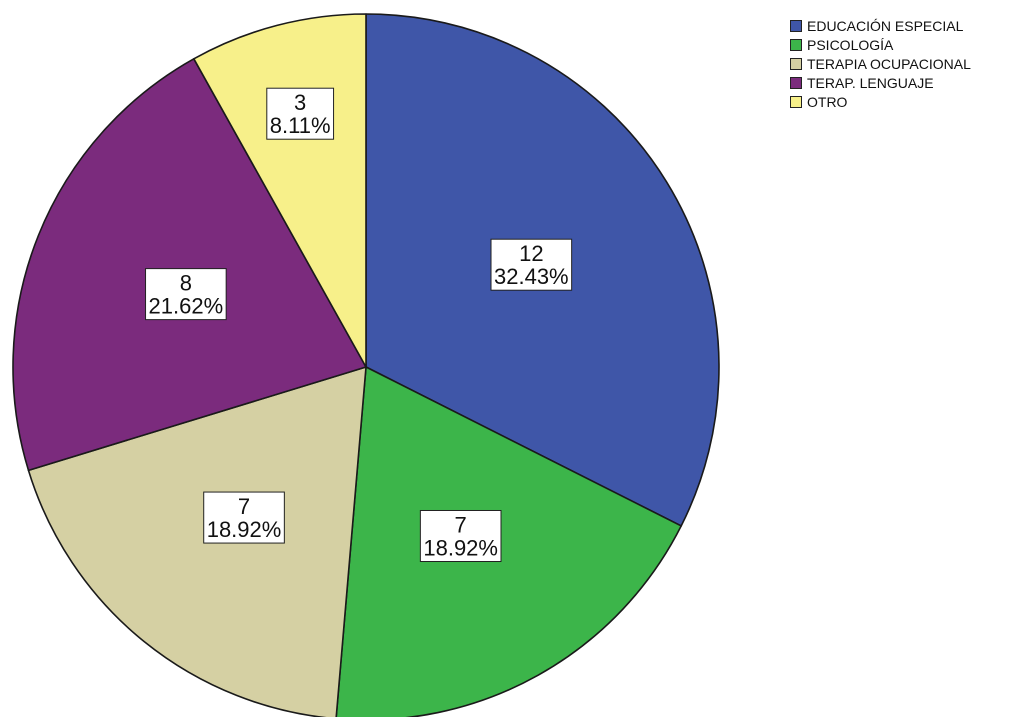  What do you see at coordinates (531, 276) in the screenshot?
I see `data-label-percent: 32.43%` at bounding box center [531, 276].